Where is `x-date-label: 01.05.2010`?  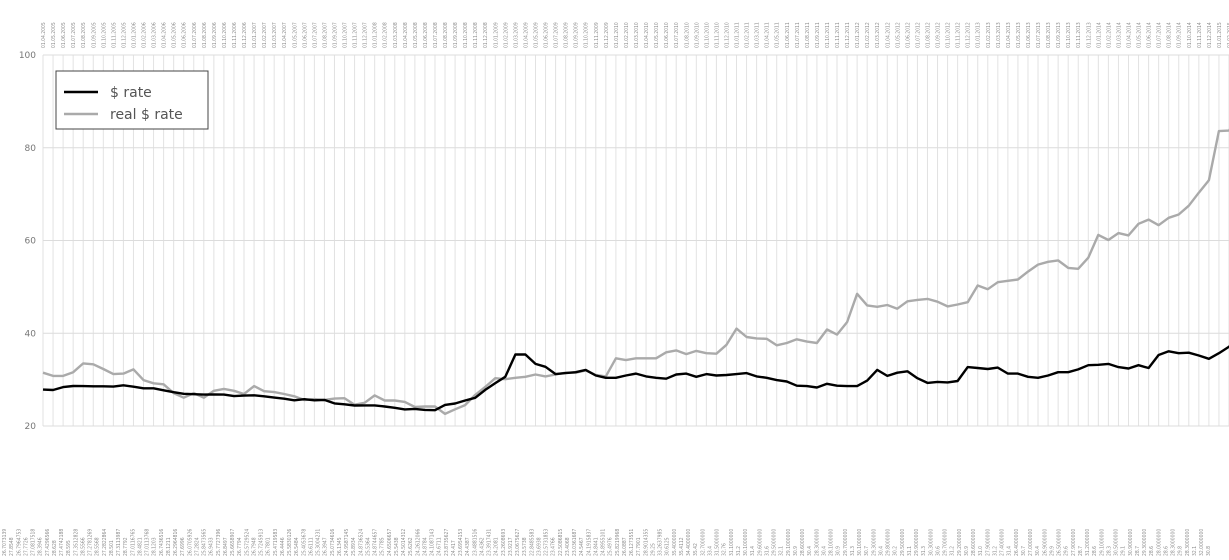 x-date-label: 01.05.2010 is located at coordinates (657, 35).